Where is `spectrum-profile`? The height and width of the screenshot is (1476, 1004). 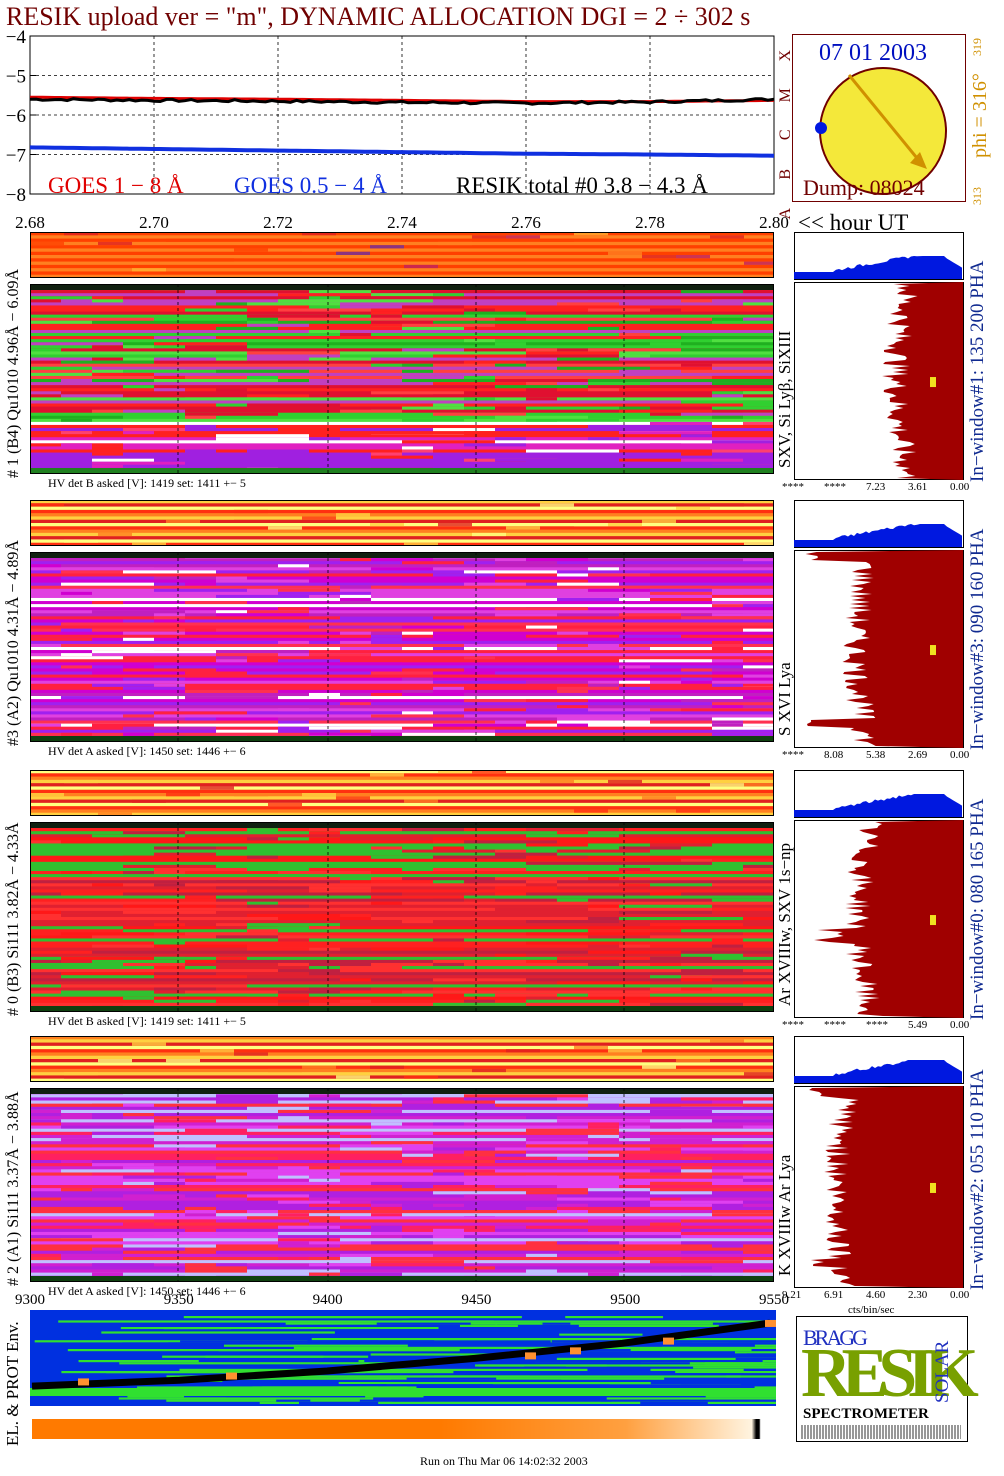
spectrum-profile is located at coordinates (879, 1187).